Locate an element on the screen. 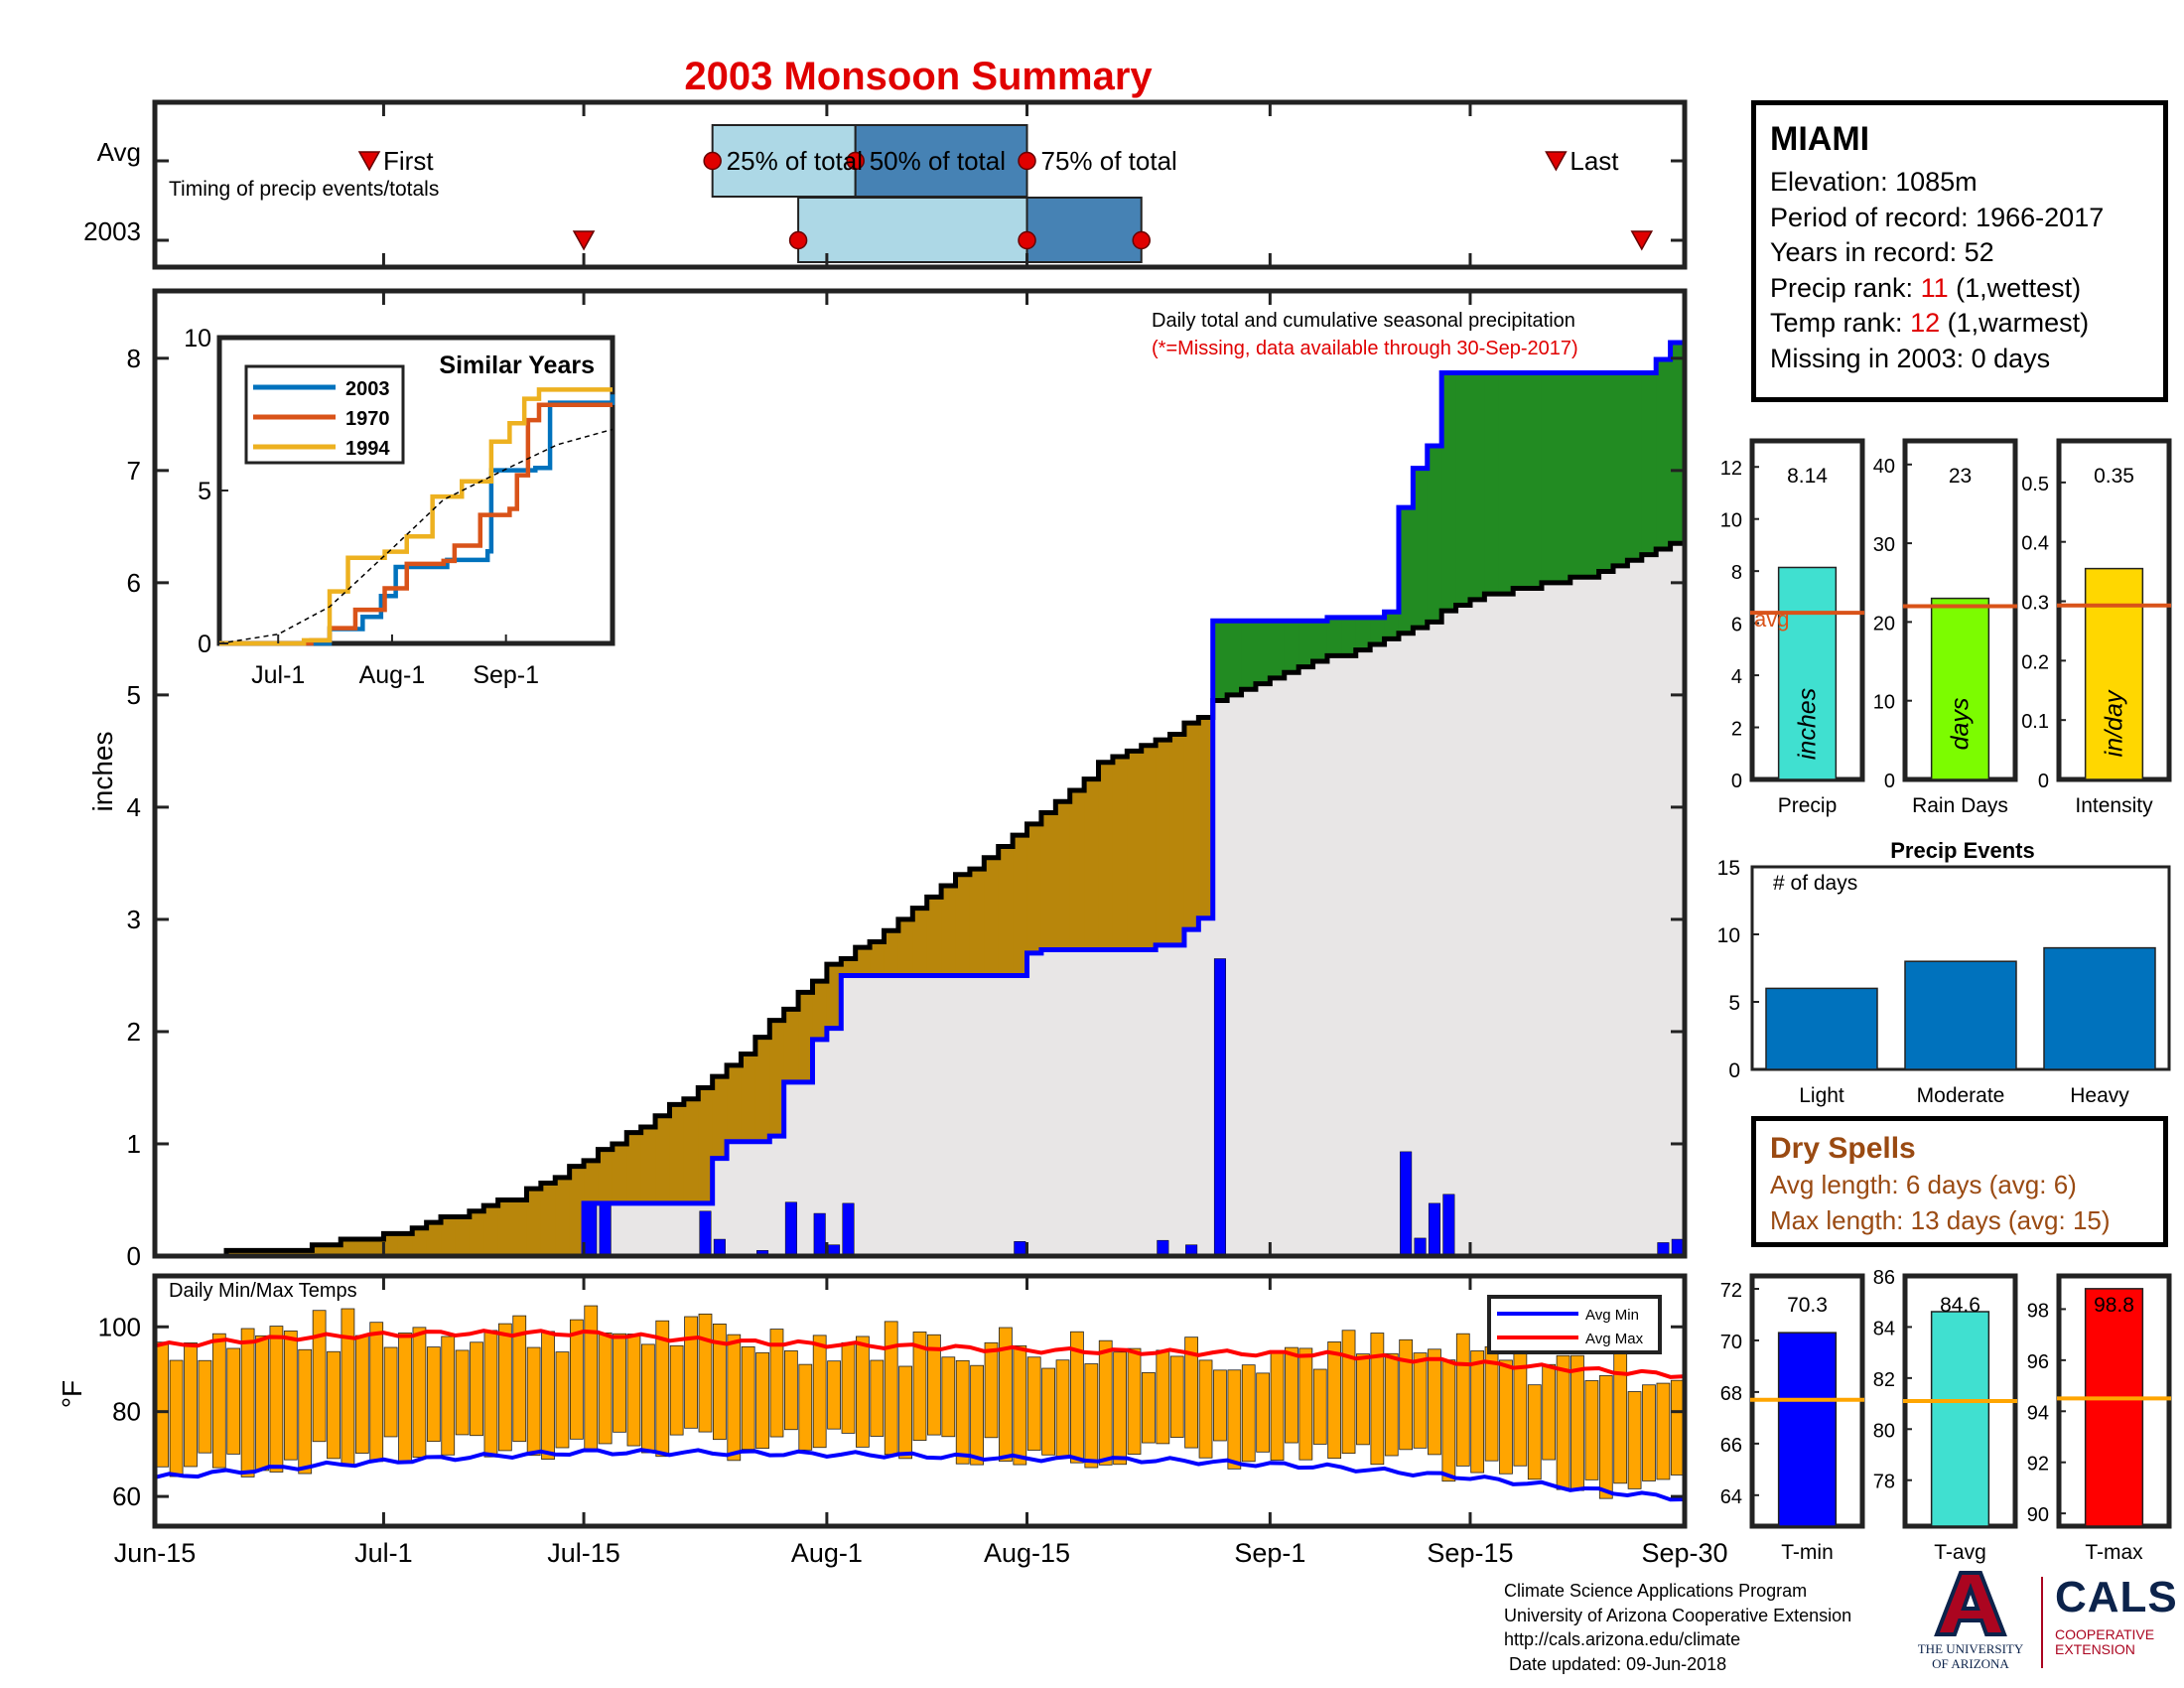 This screenshot has height=1688, width=2184. tmin-y-label: 66 is located at coordinates (1731, 1446).